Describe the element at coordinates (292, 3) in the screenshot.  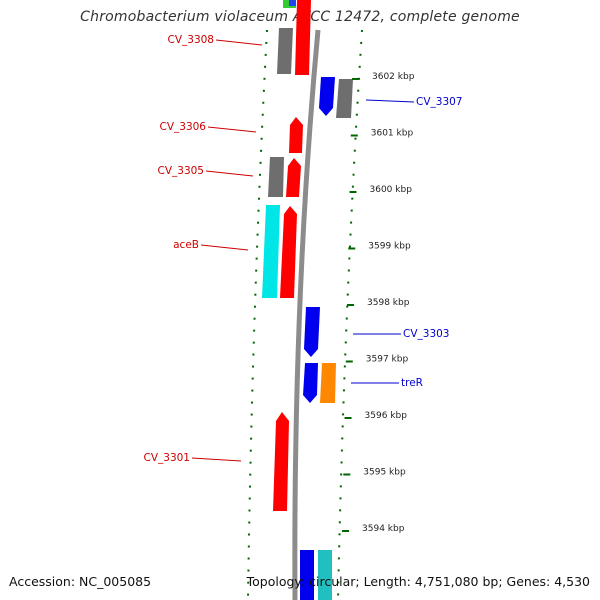
I see `gene-block-top-blue` at that location.